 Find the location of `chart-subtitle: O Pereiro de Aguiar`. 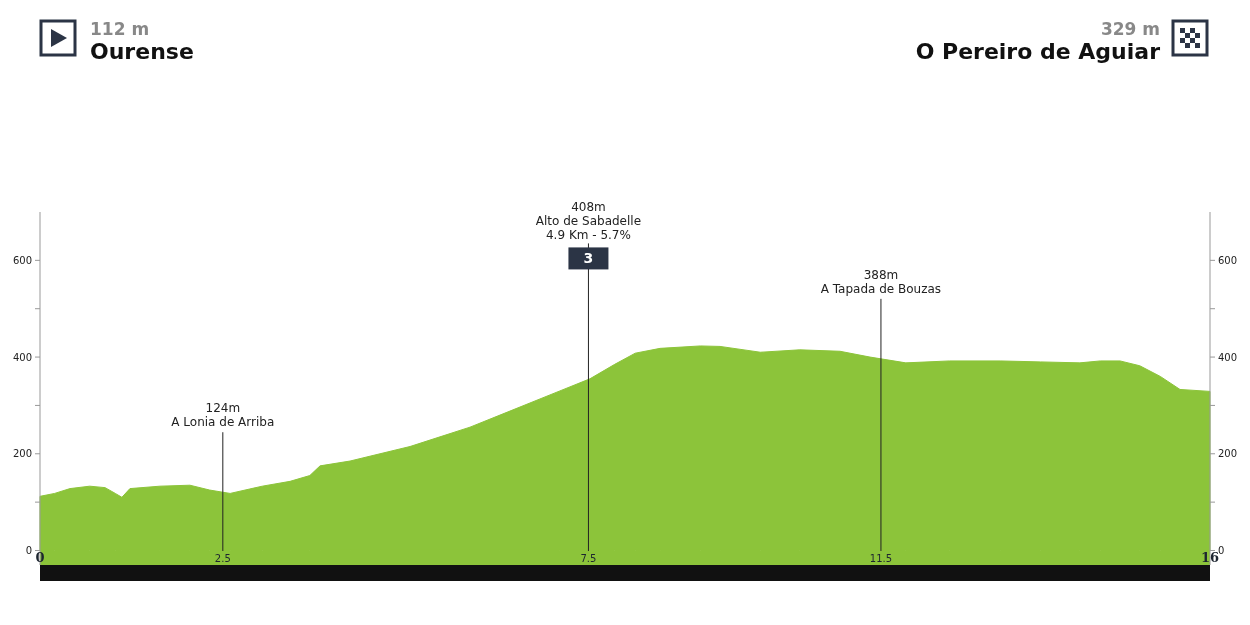

chart-subtitle: O Pereiro de Aguiar is located at coordinates (1038, 51).